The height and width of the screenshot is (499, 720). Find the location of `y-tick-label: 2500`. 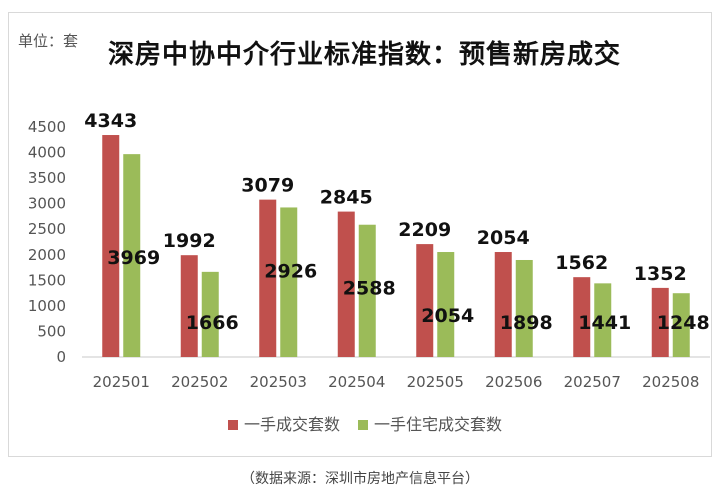

y-tick-label: 2500 is located at coordinates (47, 229).